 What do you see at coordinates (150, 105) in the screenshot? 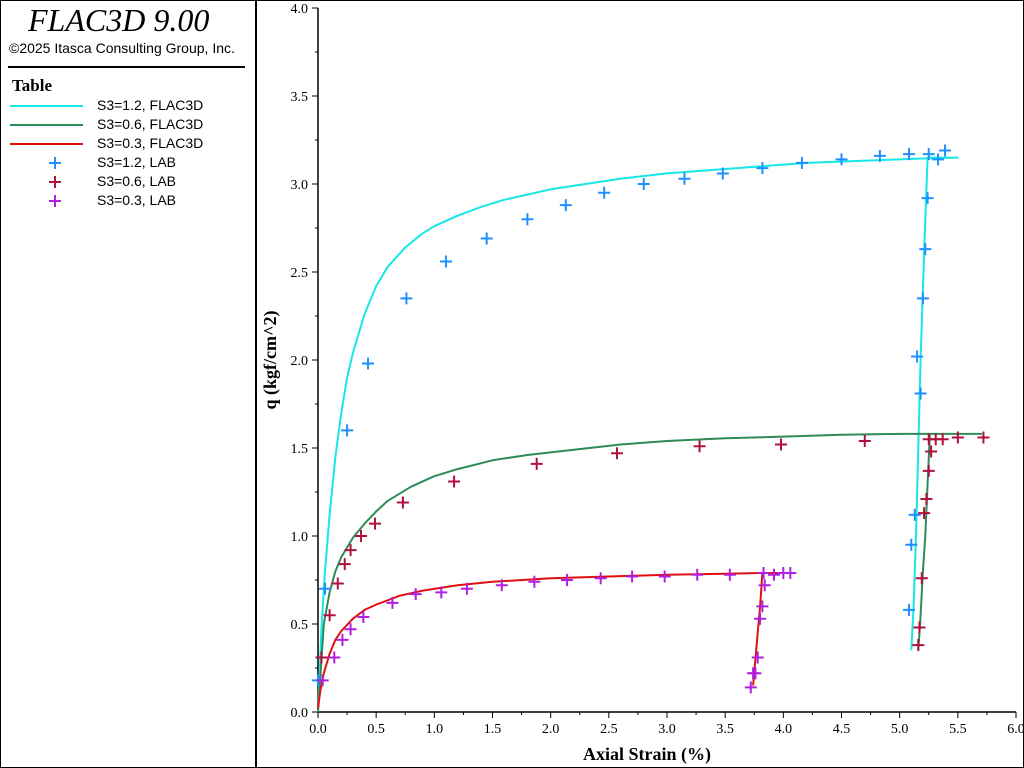
I see `legend-label: S3=1.2, FLAC3D` at bounding box center [150, 105].